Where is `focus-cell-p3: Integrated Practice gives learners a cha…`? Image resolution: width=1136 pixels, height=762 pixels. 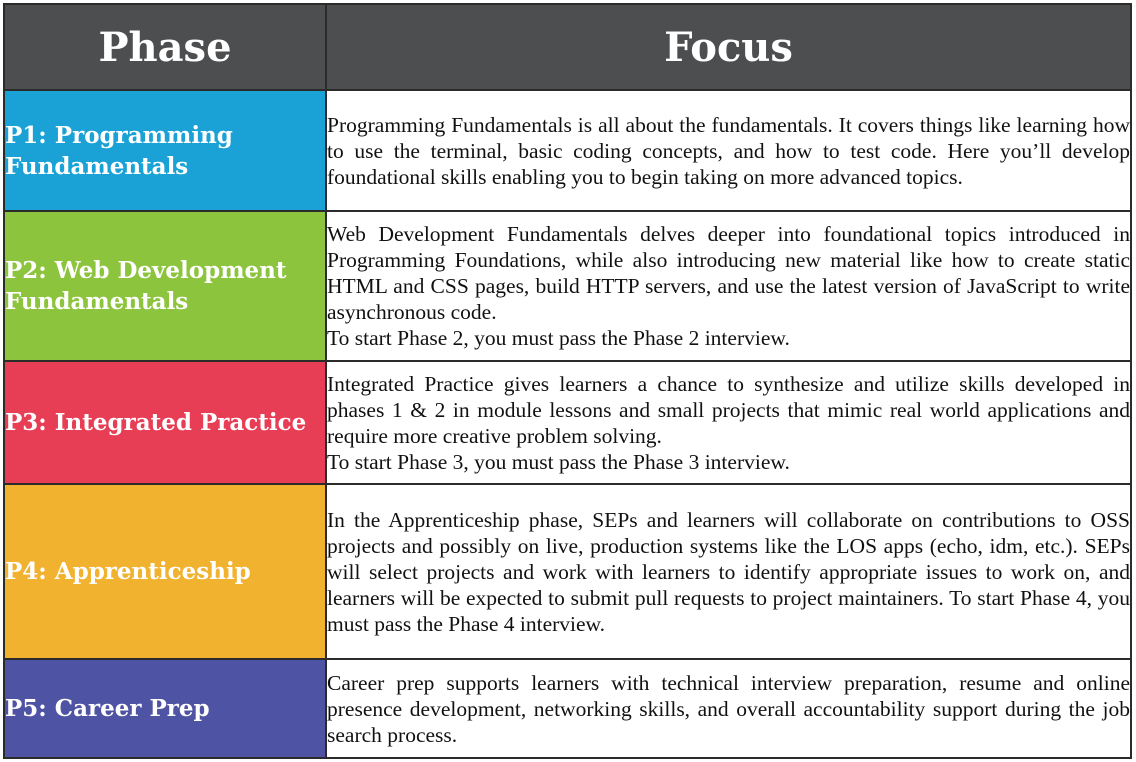
focus-cell-p3: Integrated Practice gives learners a cha… is located at coordinates (728, 422).